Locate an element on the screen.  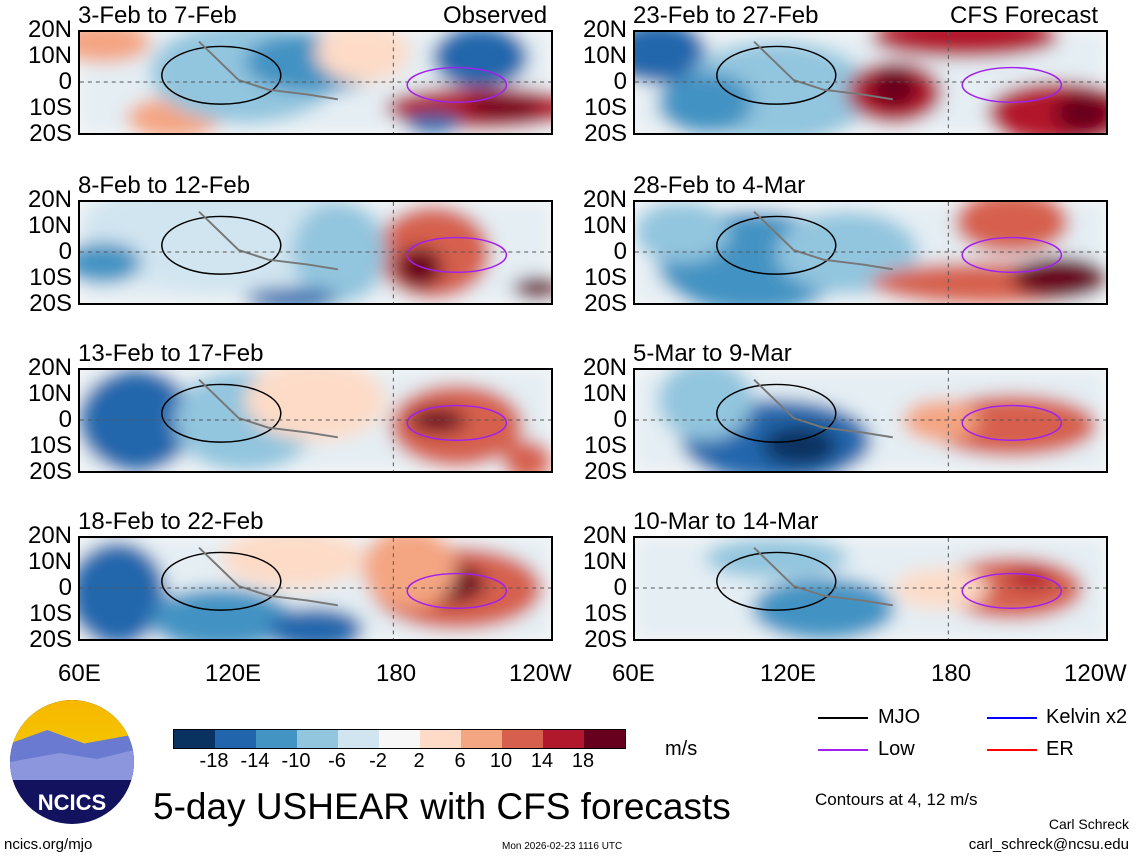
colorbar-tick: -18 is located at coordinates (214, 761).